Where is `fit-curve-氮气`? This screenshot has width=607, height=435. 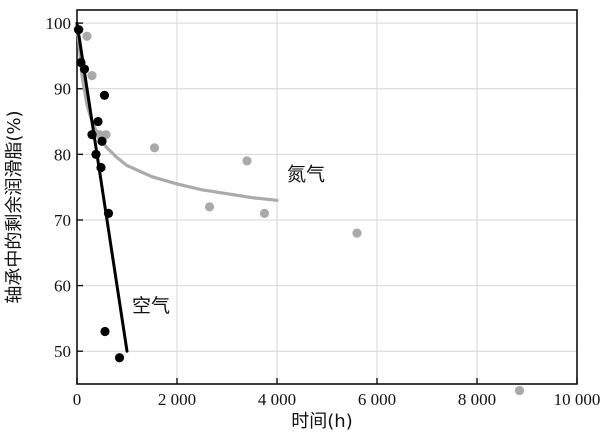 fit-curve-氮气 is located at coordinates (177, 111).